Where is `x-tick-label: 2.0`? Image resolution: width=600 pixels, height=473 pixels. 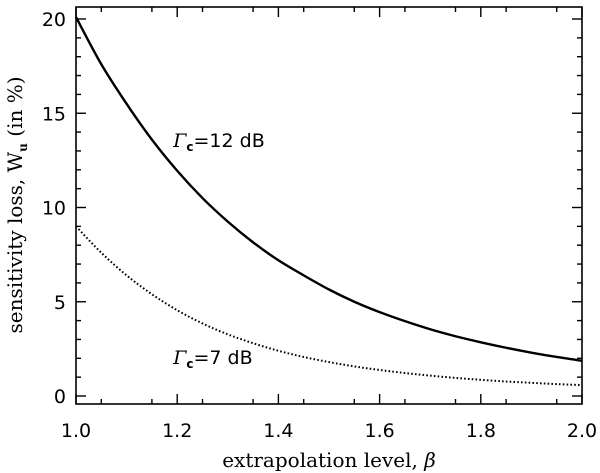 x-tick-label: 2.0 is located at coordinates (582, 431).